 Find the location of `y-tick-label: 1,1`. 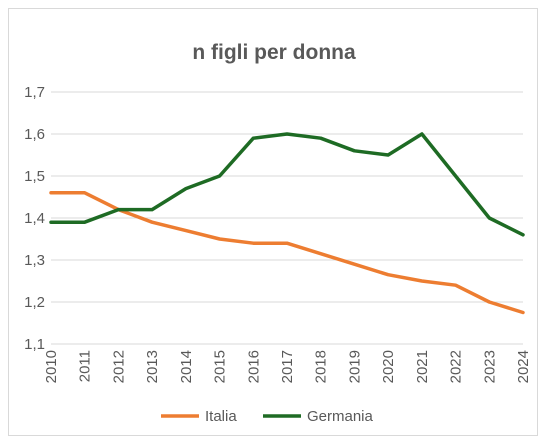

y-tick-label: 1,1 is located at coordinates (34, 344).